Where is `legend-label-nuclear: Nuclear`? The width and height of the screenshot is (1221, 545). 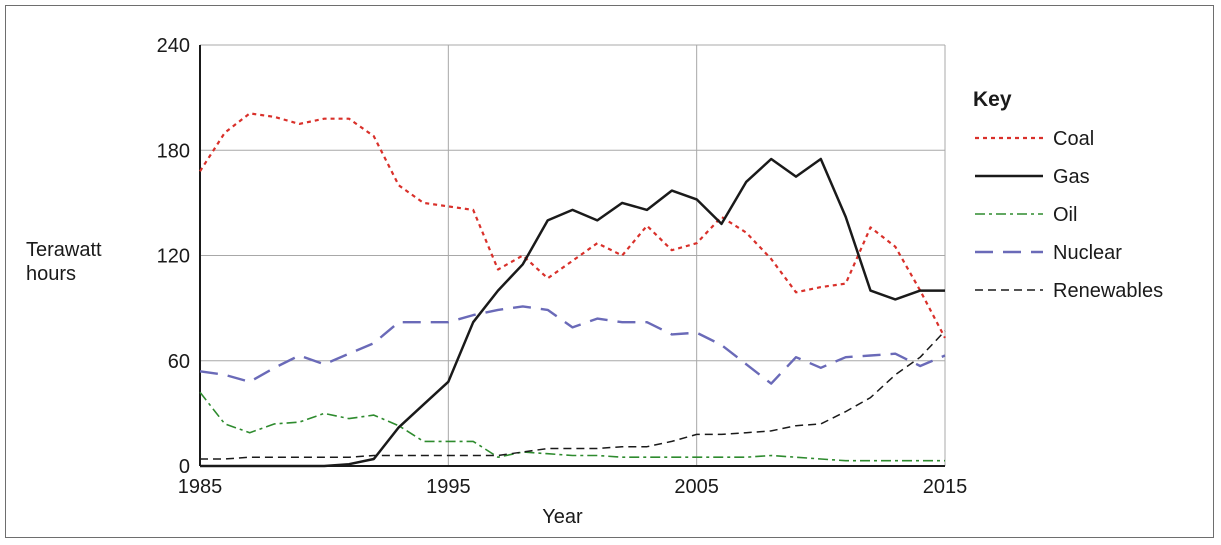 legend-label-nuclear: Nuclear is located at coordinates (1087, 253).